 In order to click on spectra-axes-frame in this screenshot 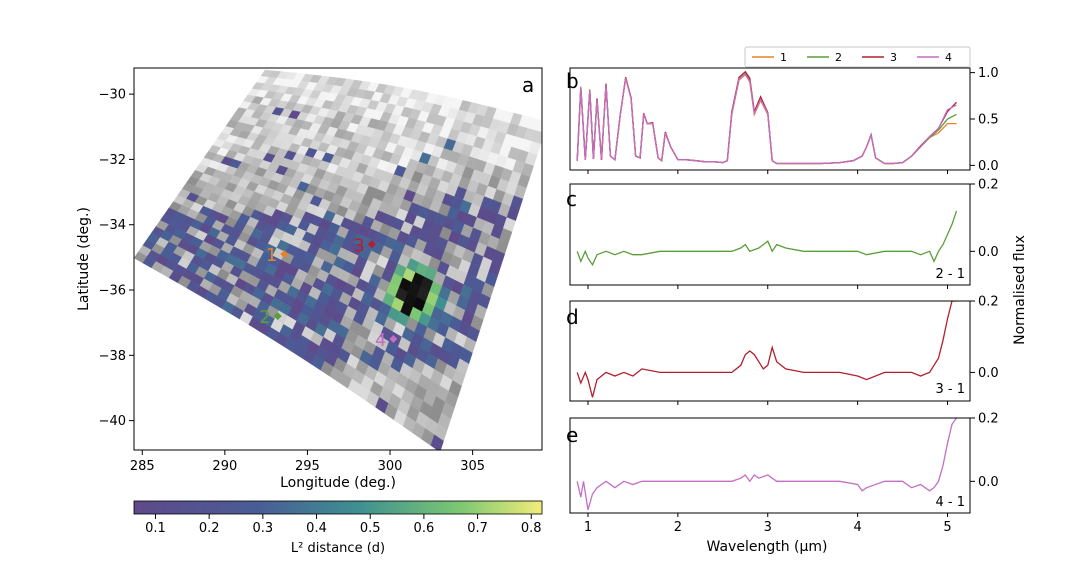, I will do `click(770, 119)`.